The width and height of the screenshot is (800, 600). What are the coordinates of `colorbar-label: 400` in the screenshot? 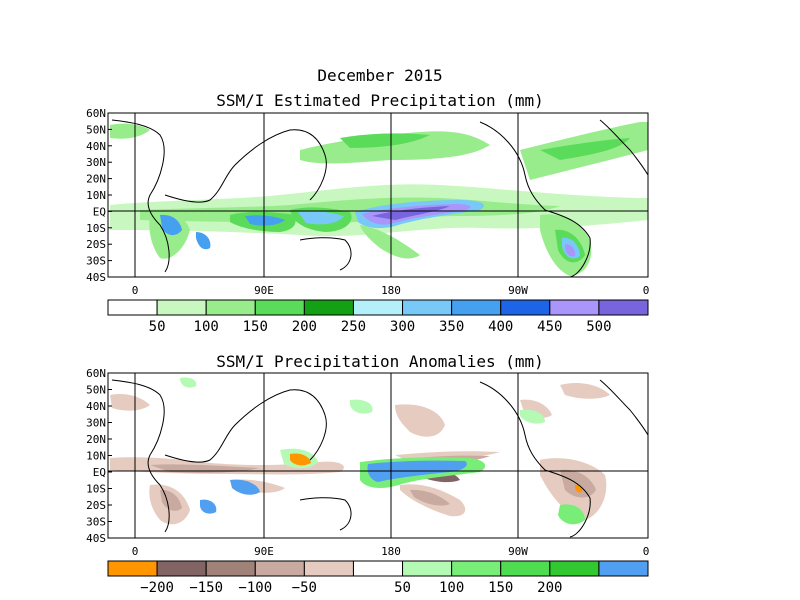 It's located at (500, 327).